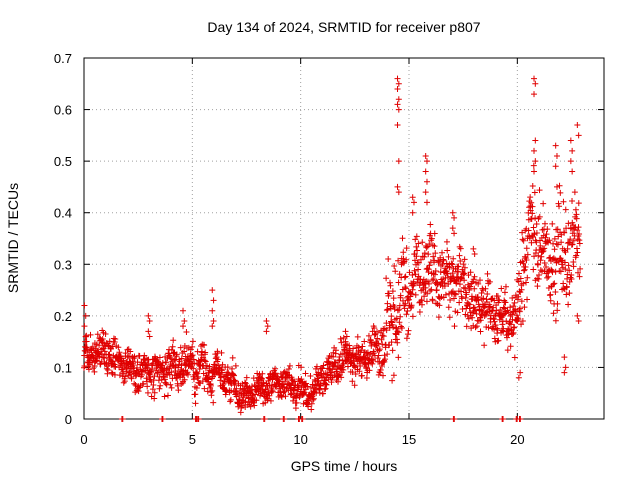 This screenshot has height=480, width=640. Describe the element at coordinates (63, 110) in the screenshot. I see `y-tick-label: 0.6` at that location.